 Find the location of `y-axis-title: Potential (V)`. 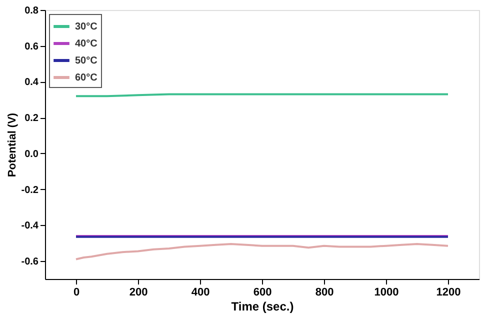

y-axis-title: Potential (V) is located at coordinates (12, 145).